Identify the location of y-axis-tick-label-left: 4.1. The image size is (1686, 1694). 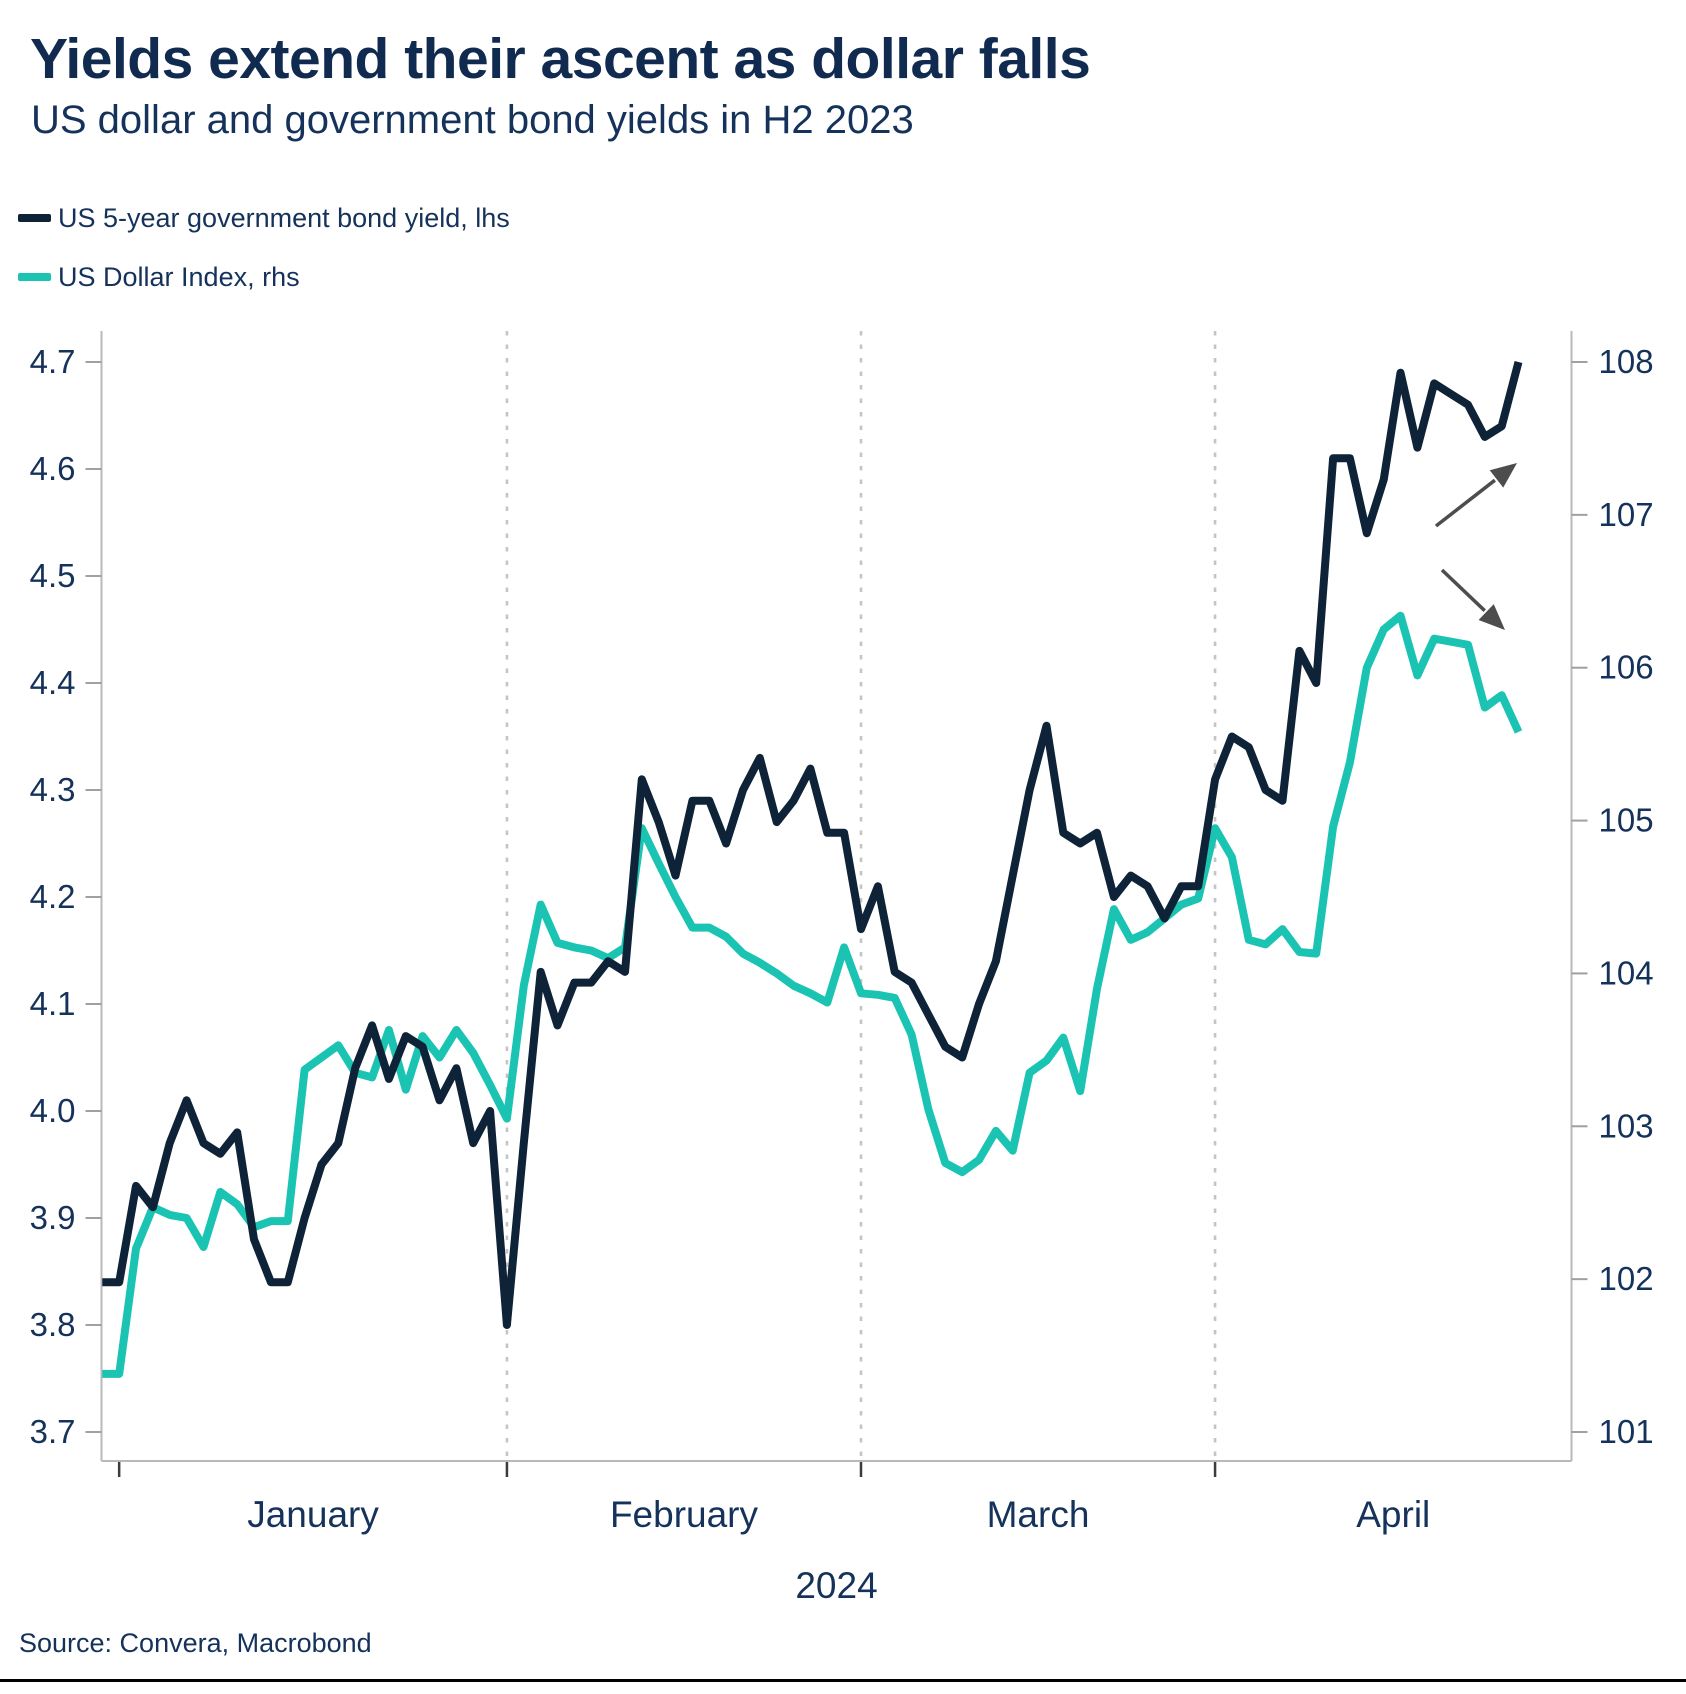
(53, 1003).